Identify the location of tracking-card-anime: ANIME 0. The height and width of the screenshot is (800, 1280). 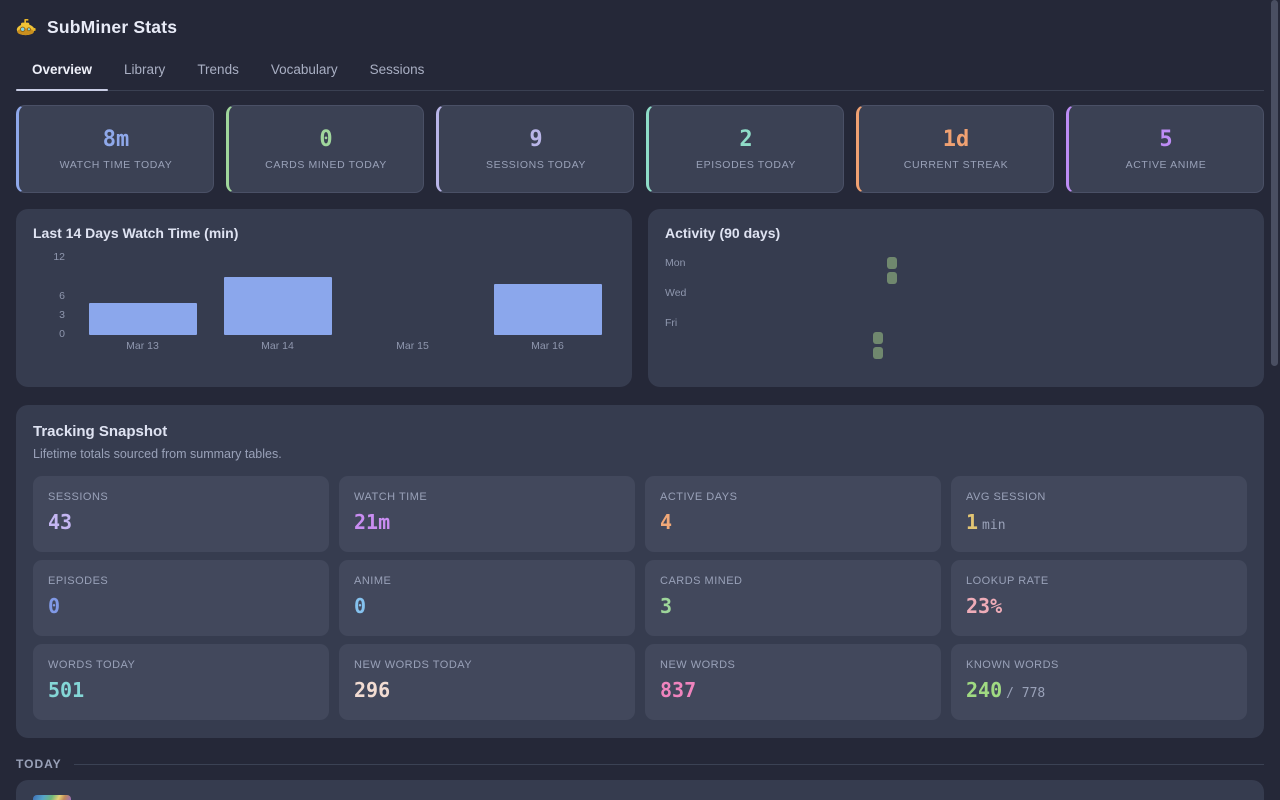
(487, 598).